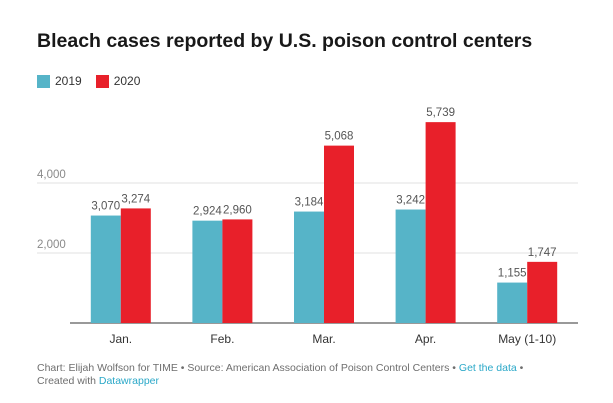 This screenshot has width=613, height=403. I want to click on y-tick-label-4000: 4,000, so click(51, 175).